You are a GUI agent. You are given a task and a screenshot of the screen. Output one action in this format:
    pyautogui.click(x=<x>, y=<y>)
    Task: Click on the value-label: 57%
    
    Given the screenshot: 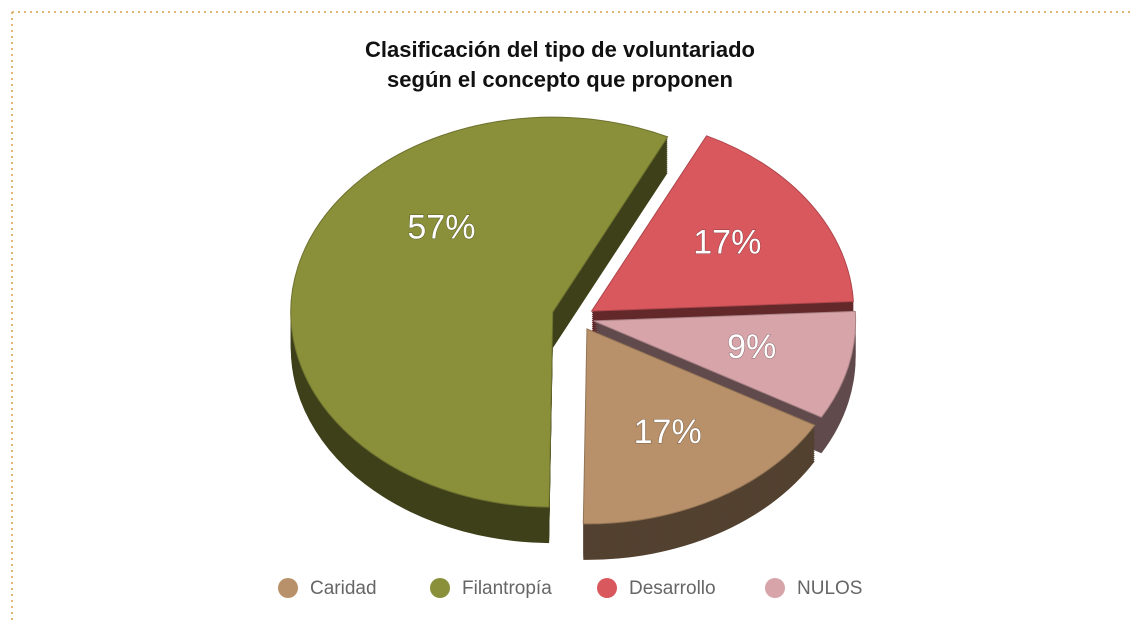 What is the action you would take?
    pyautogui.click(x=441, y=228)
    